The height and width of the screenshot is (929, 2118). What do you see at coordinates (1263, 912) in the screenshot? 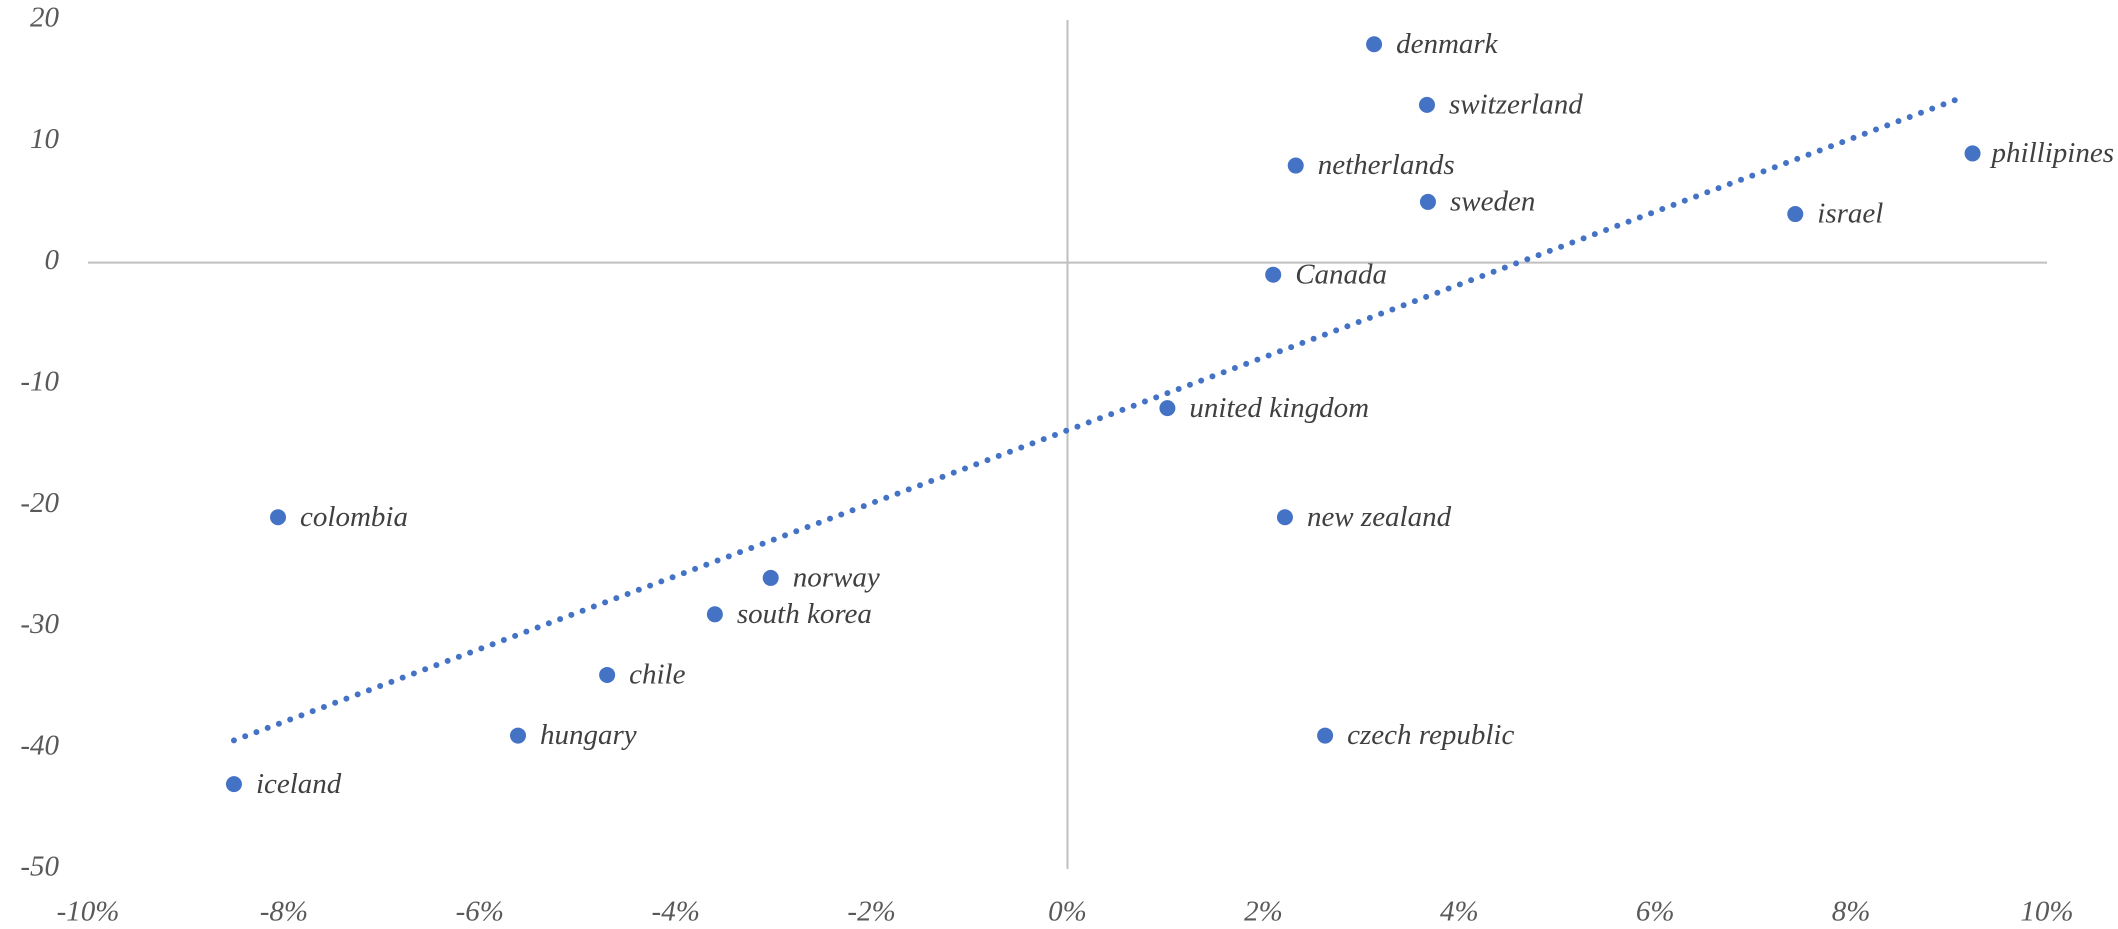
I see `x-tick-label: 2%` at bounding box center [1263, 912].